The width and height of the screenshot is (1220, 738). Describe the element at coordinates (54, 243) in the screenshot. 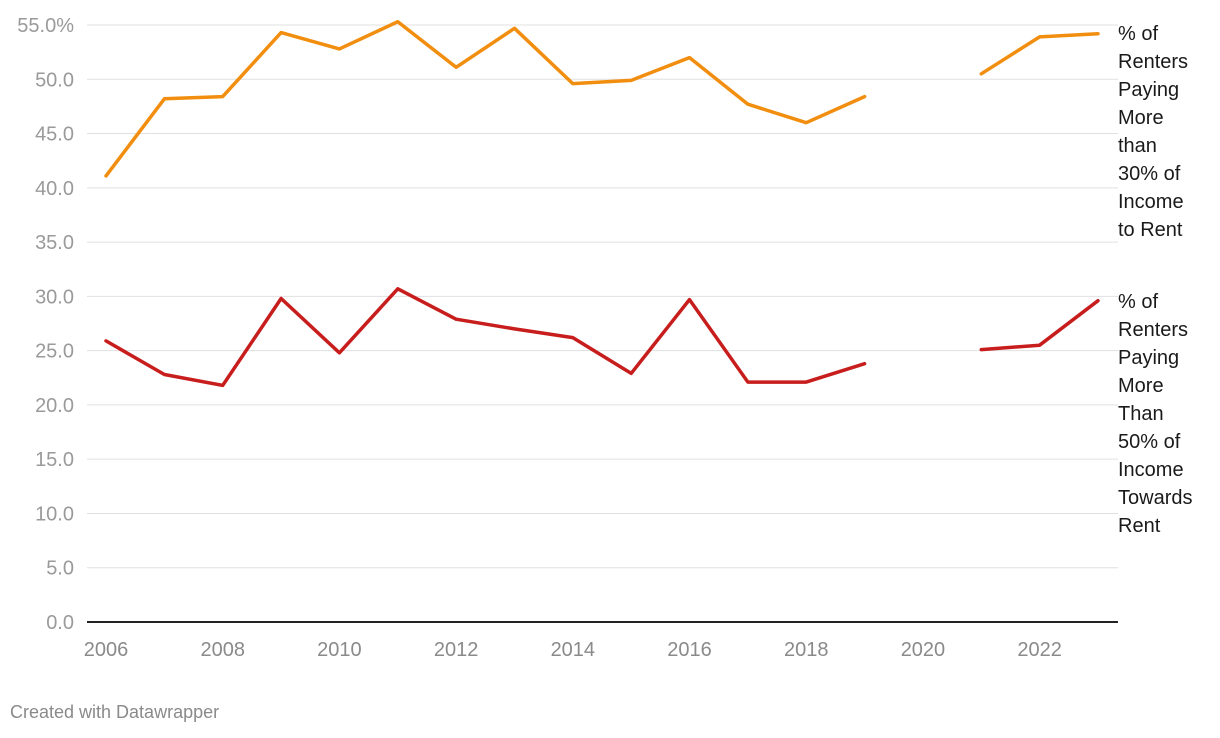

I see `y-tick-label: 35.0` at that location.